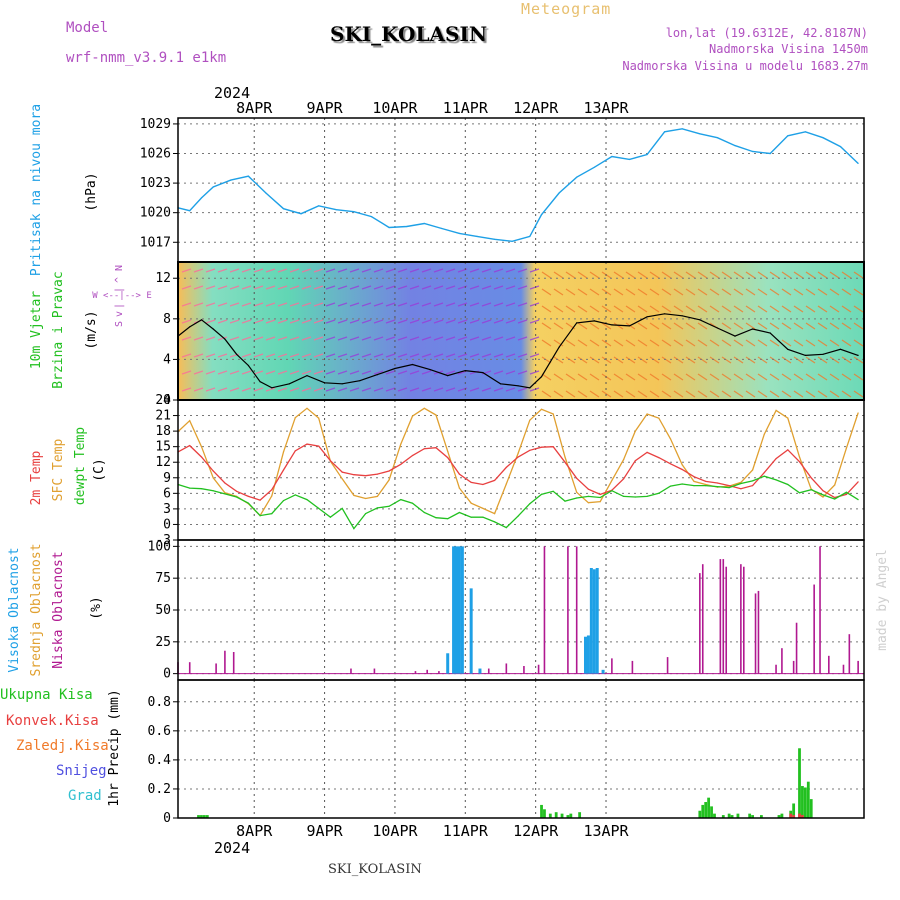 The width and height of the screenshot is (900, 900). I want to click on compass-down-arrow: v, so click(119, 314).